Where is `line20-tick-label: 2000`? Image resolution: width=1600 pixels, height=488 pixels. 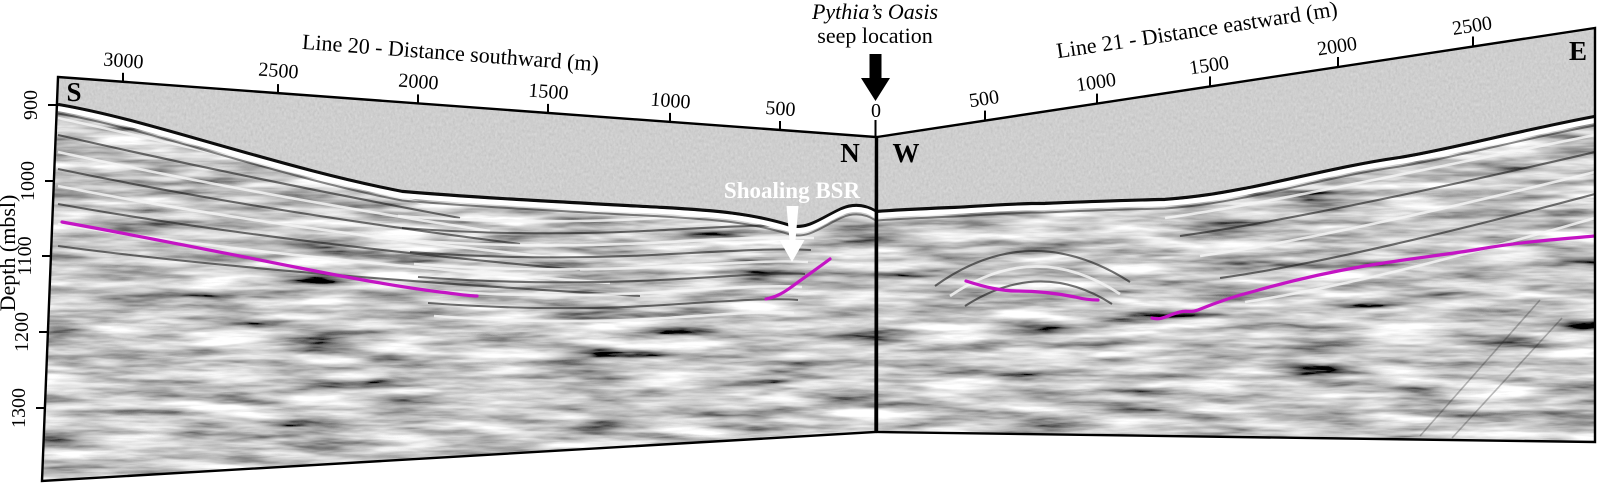 line20-tick-label: 2000 is located at coordinates (419, 82).